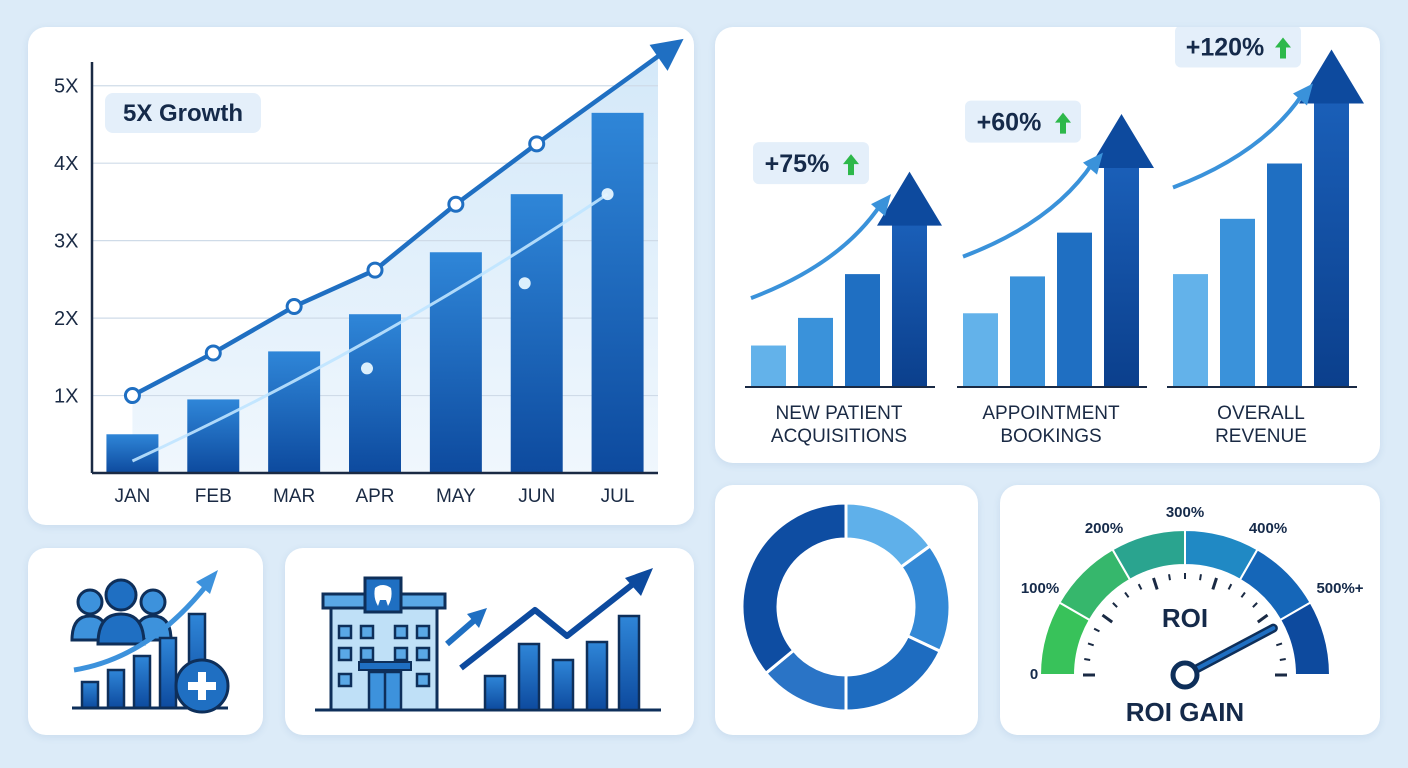 This screenshot has width=1408, height=768. I want to click on group-label-line2: ACQUISITIONS, so click(839, 436).